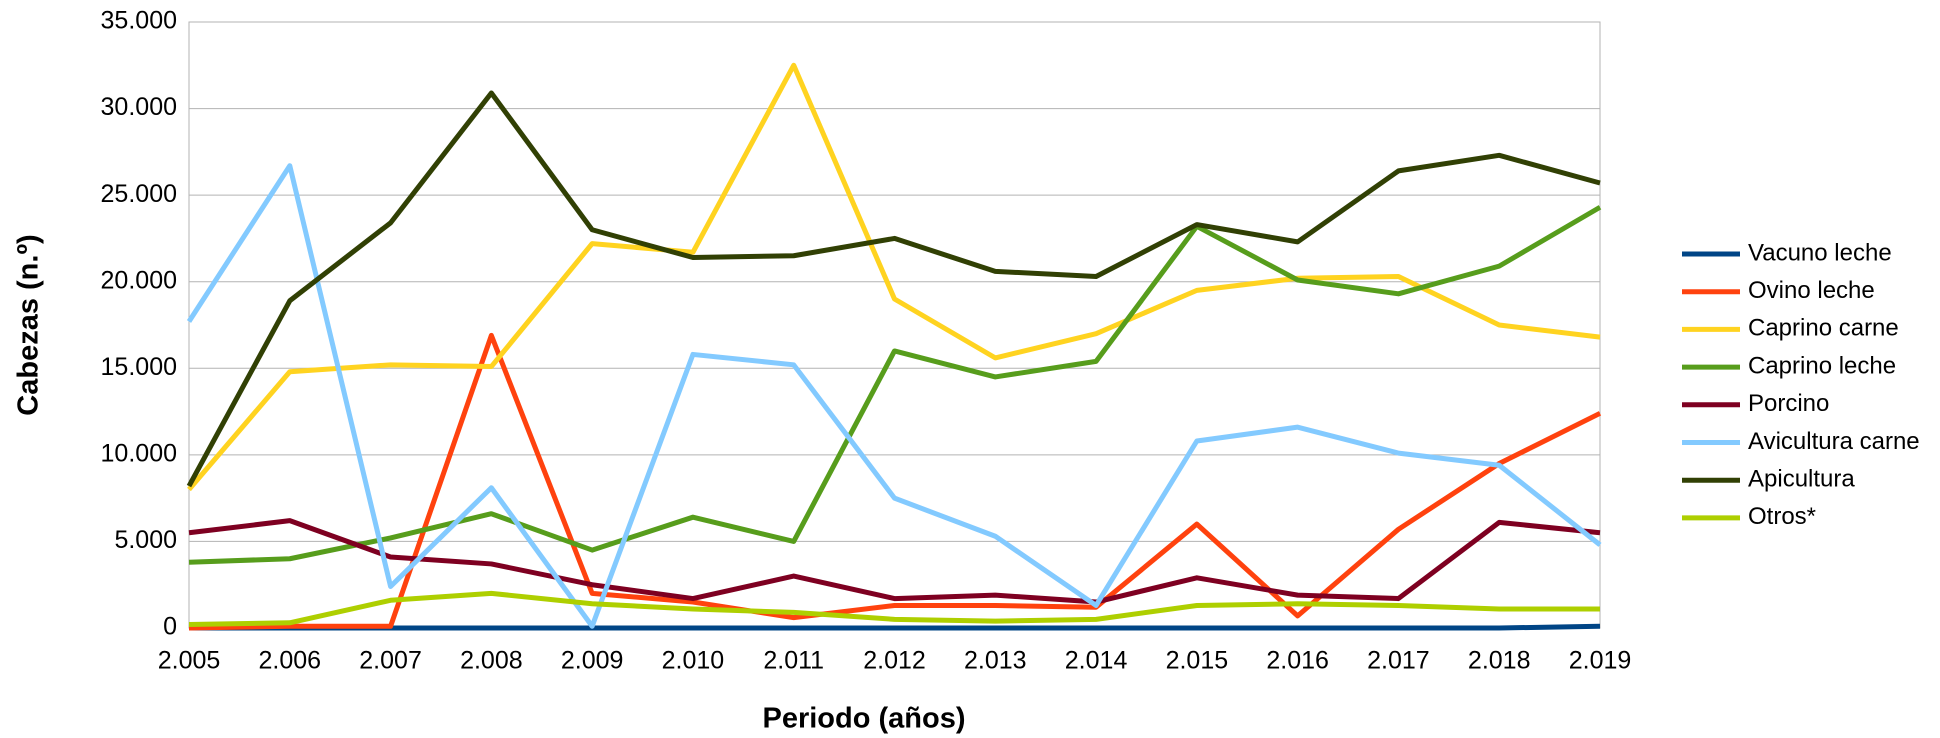 The image size is (1940, 738). Describe the element at coordinates (1834, 441) in the screenshot. I see `legend-label: Avicultura carne` at that location.